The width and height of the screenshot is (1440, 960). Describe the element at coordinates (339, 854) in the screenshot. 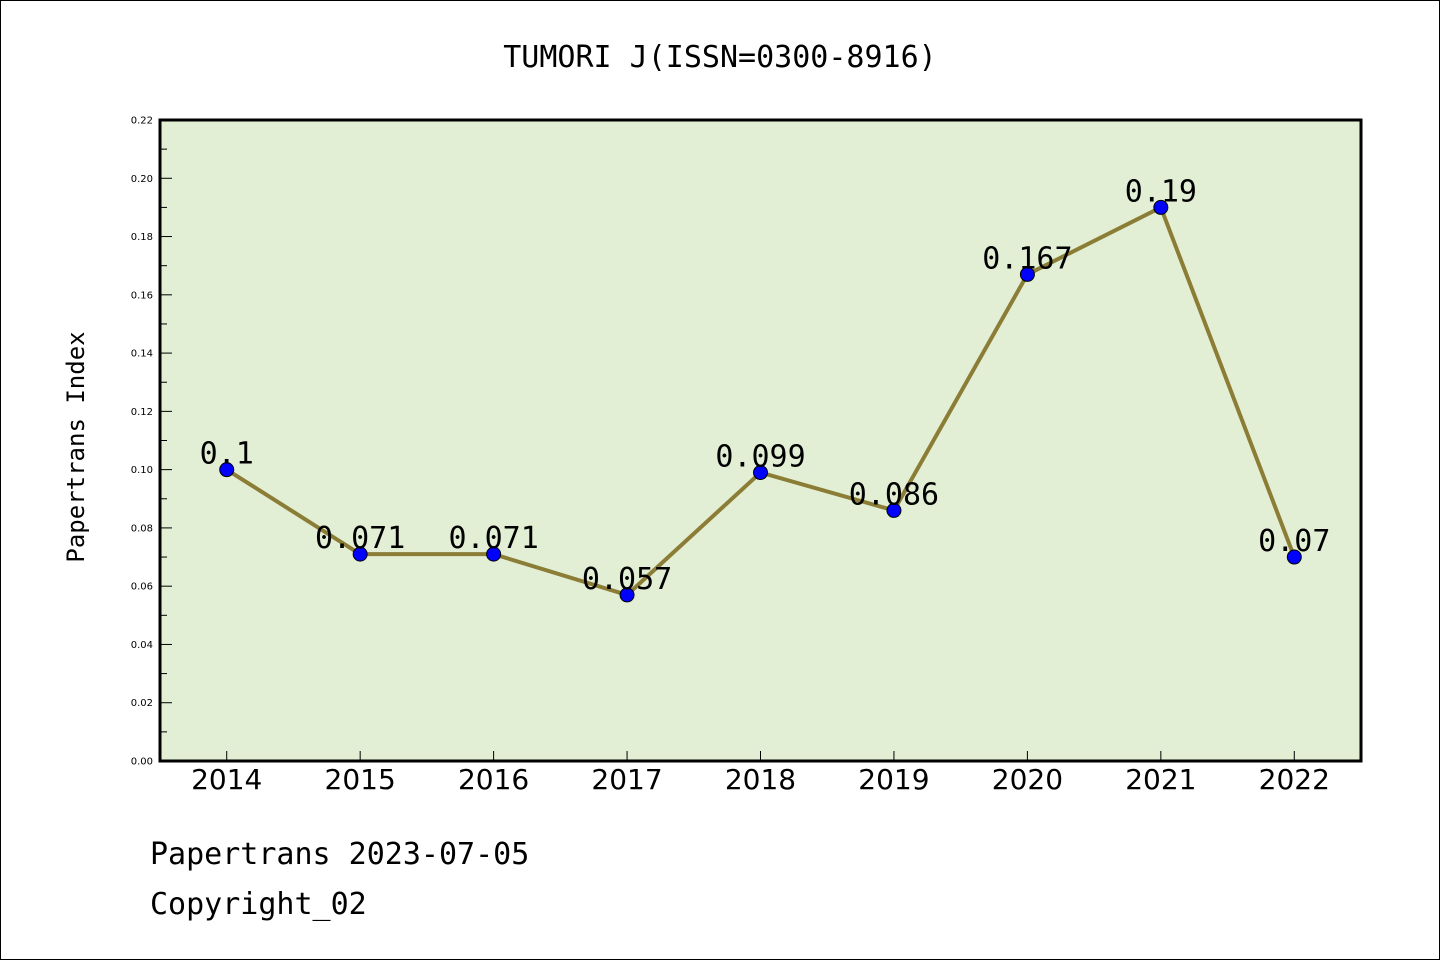

I see `footer-date: Papertrans 2023-07-05` at that location.